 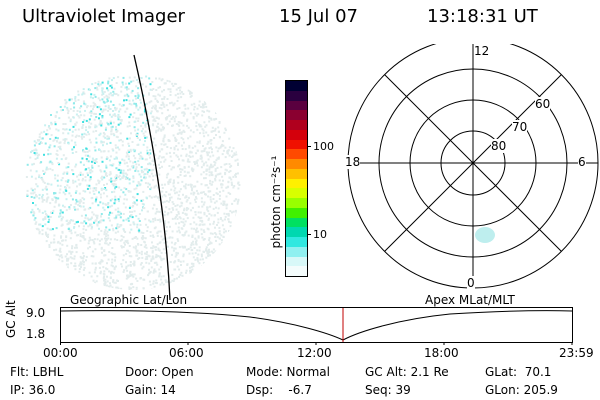 What do you see at coordinates (60, 353) in the screenshot?
I see `timeline-xtick-0000: 00:00` at bounding box center [60, 353].